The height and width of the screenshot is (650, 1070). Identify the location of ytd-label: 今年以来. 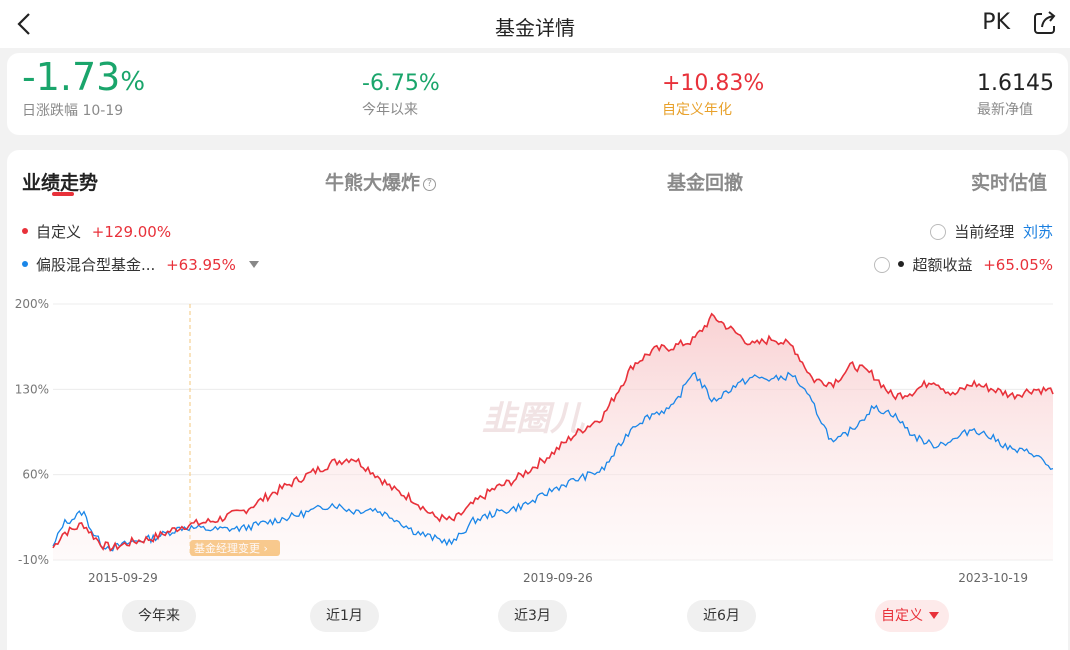
(390, 110).